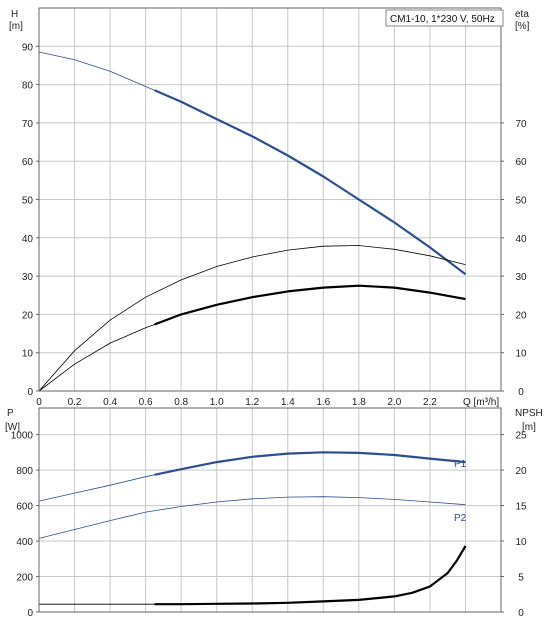  What do you see at coordinates (217, 402) in the screenshot?
I see `x-tick-label: 1.0` at bounding box center [217, 402].